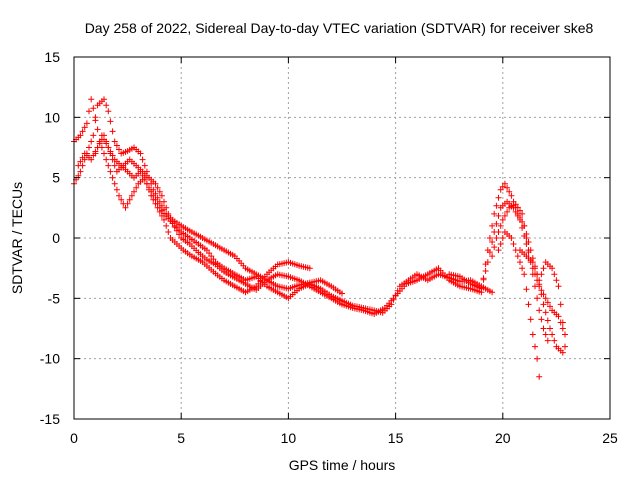  I want to click on y-tick-labels: -15 -10 -5 0 5 10 15, so click(50, 238).